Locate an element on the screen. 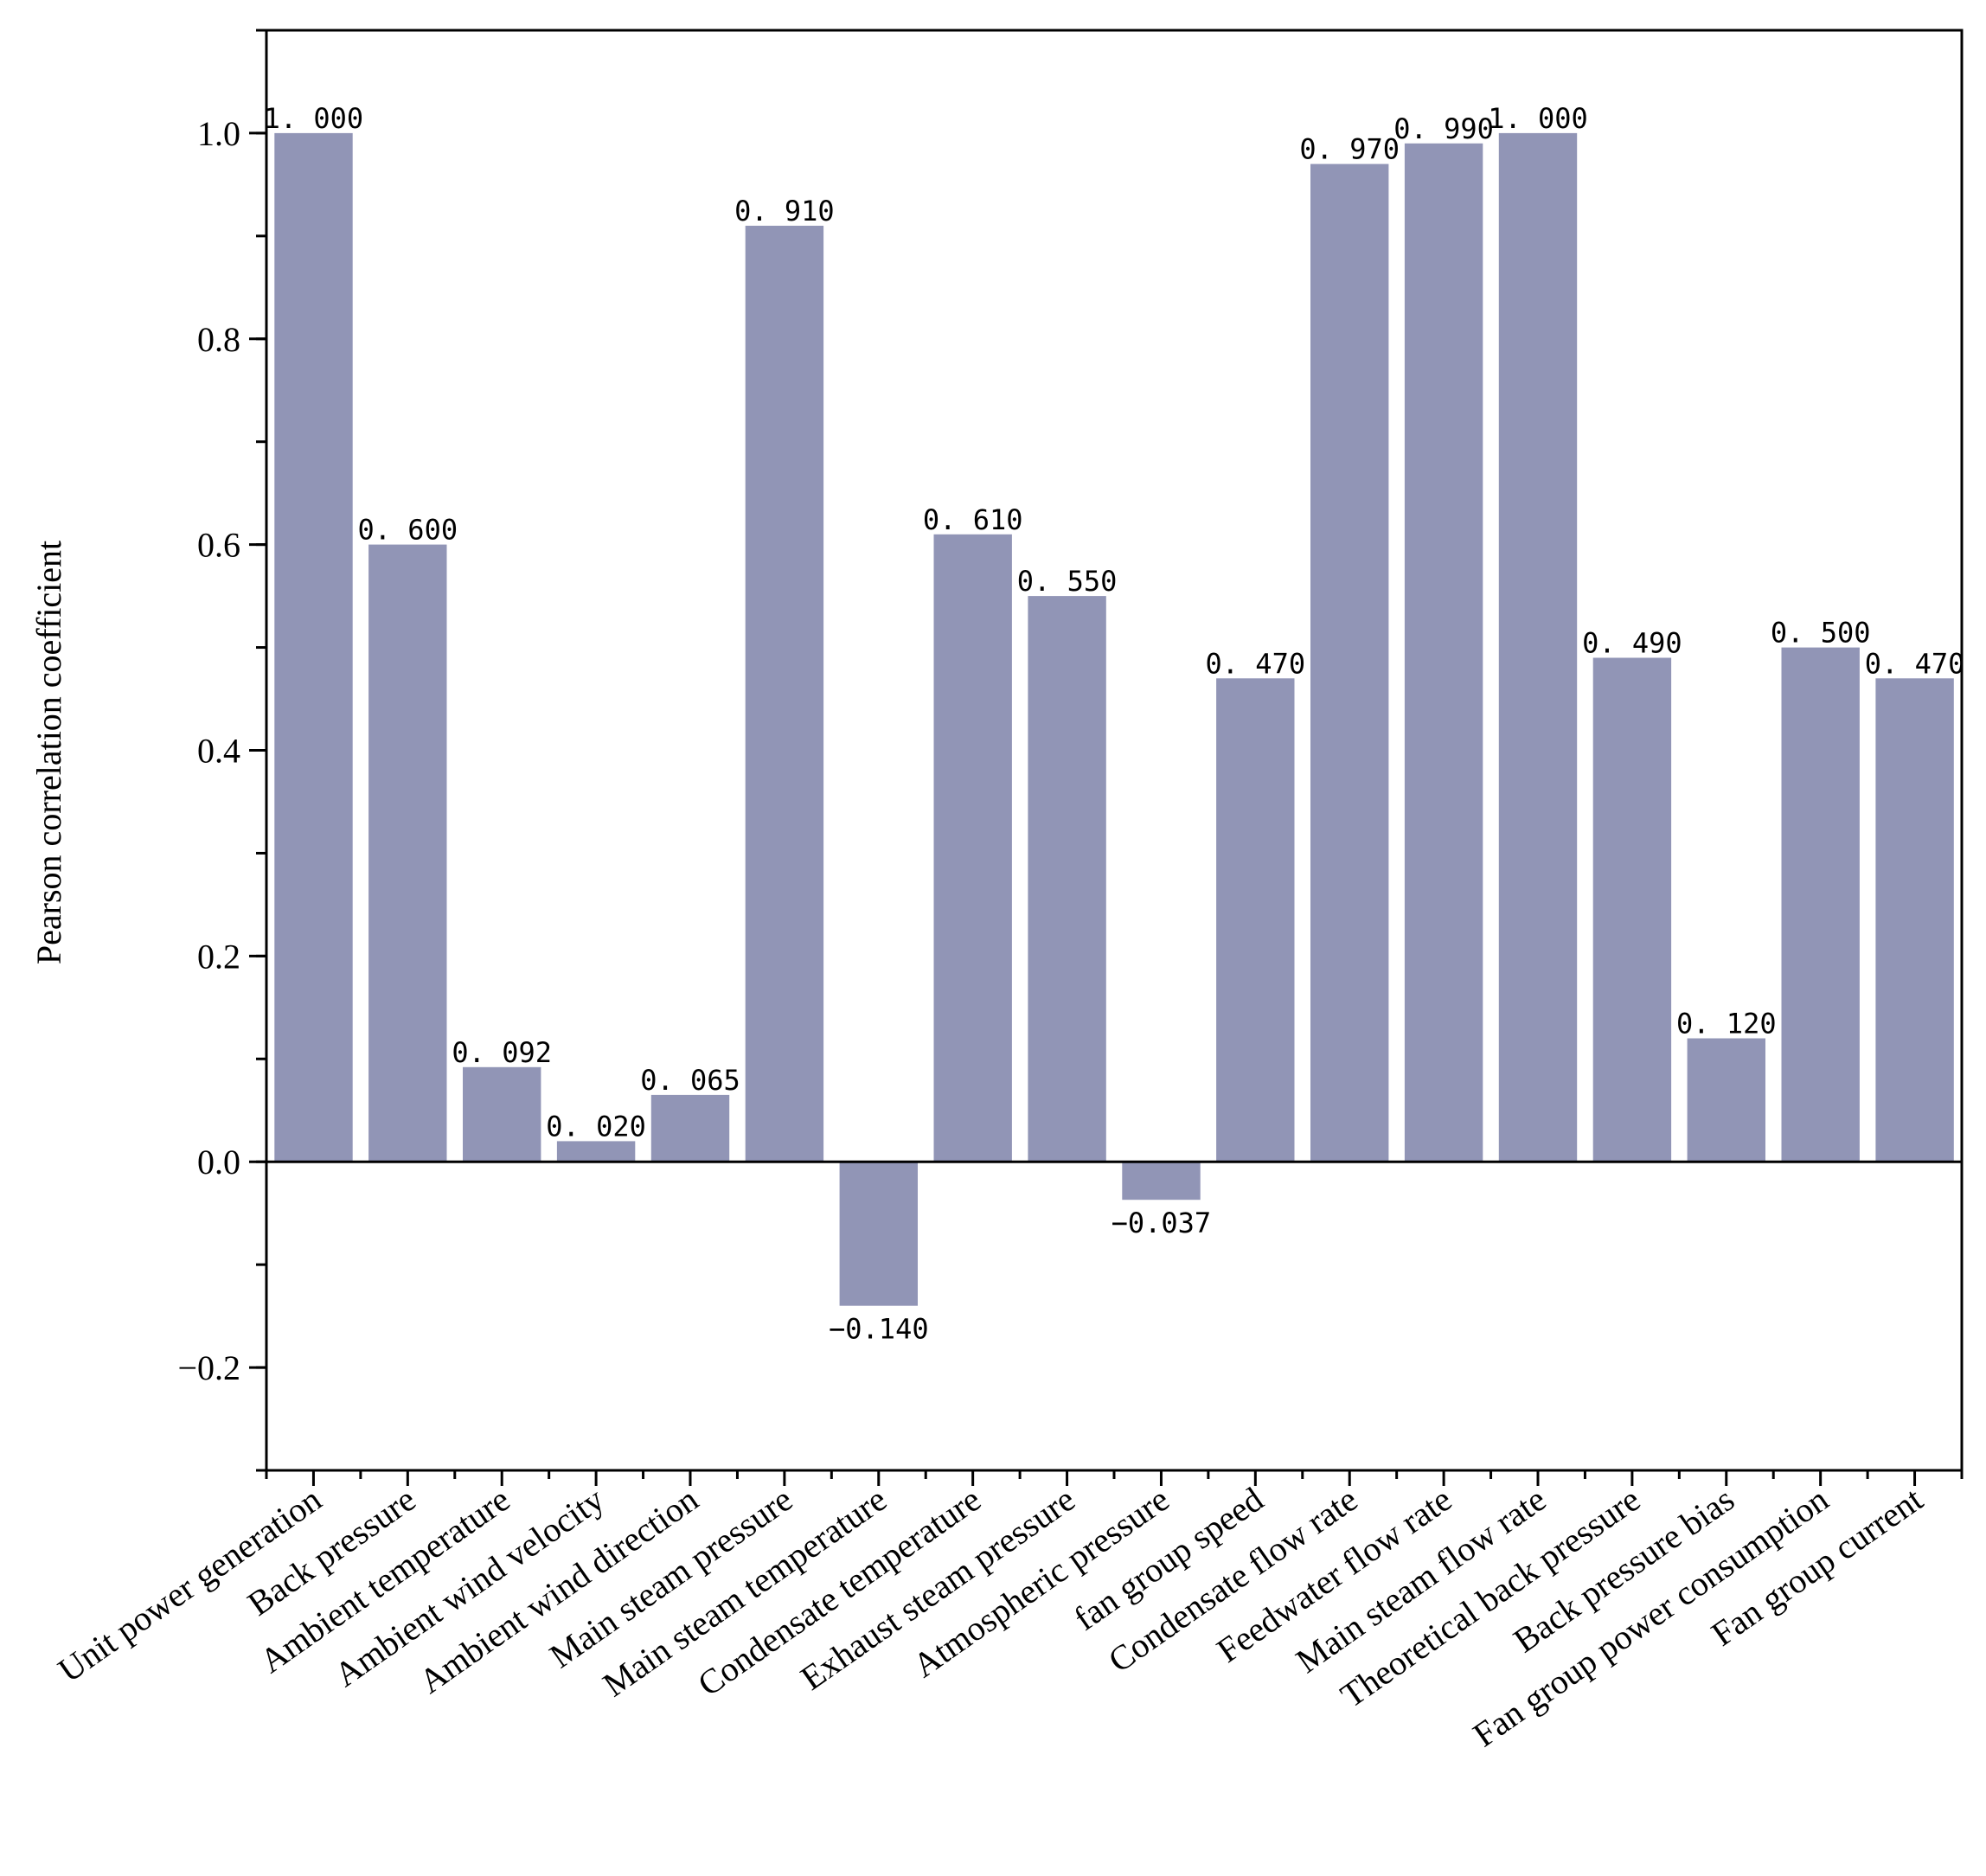 This screenshot has height=1876, width=1986. y-tick-label: 1.0 is located at coordinates (218, 133).